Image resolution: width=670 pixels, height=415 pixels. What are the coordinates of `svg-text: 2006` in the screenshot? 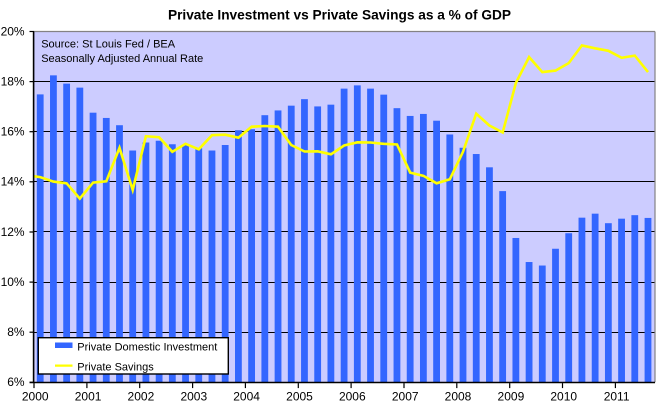 It's located at (352, 396).